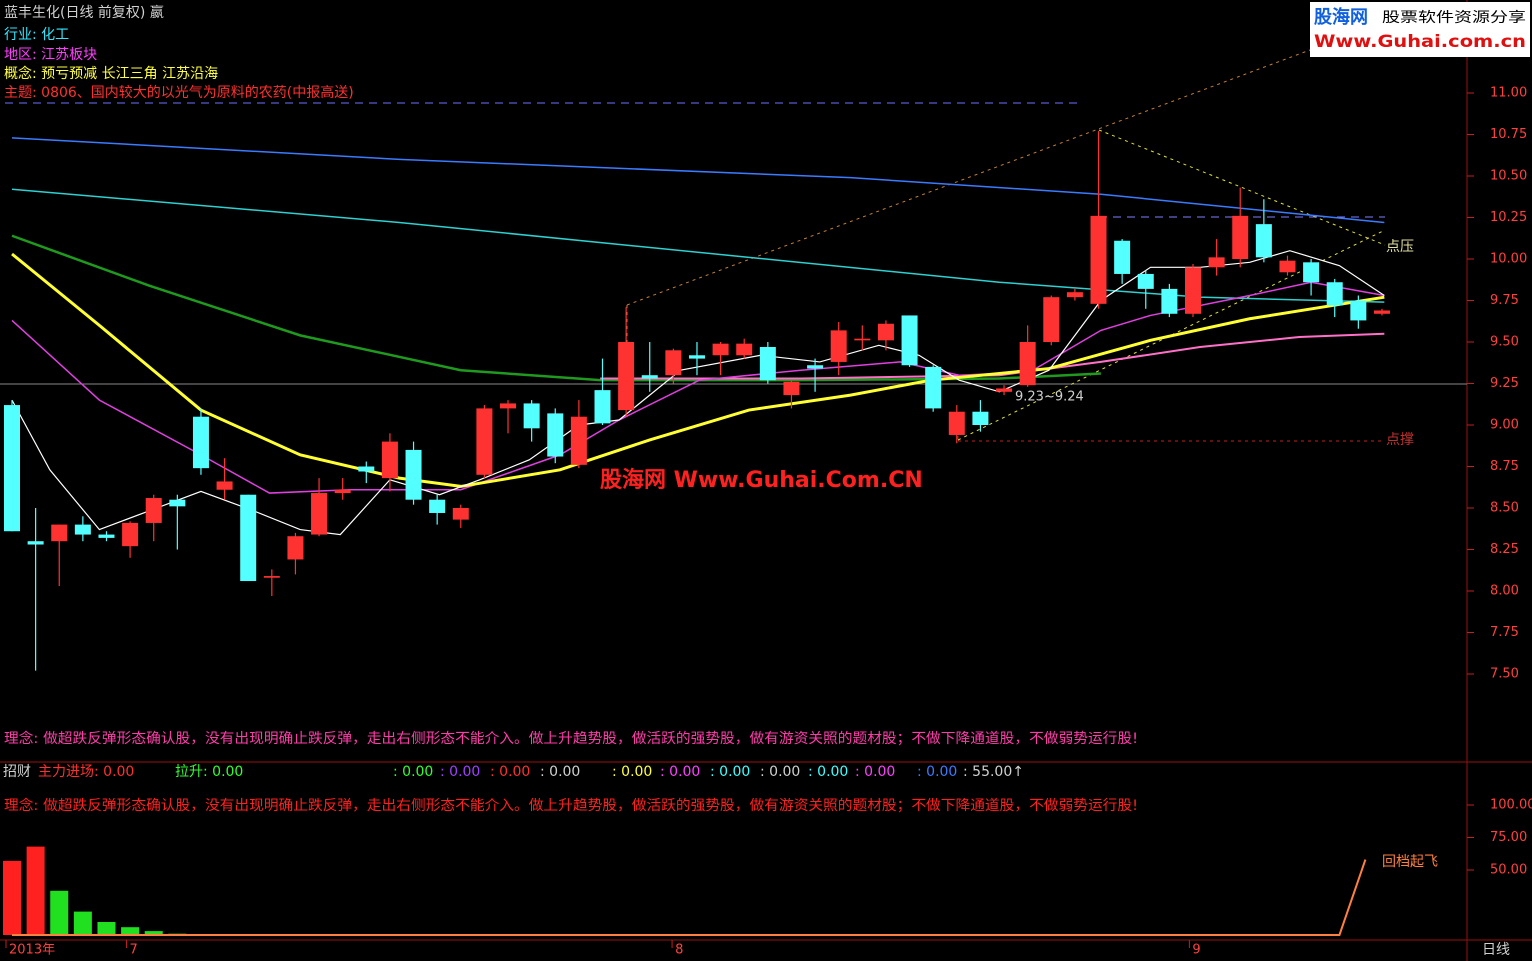  Describe the element at coordinates (17, 772) in the screenshot. I see `indicator-name: 招财` at that location.